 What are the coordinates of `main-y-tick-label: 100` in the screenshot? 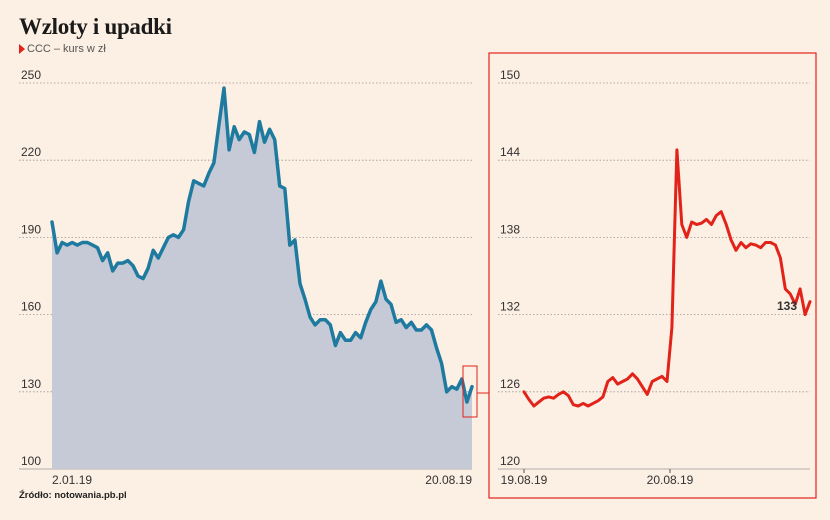 It's located at (31, 461).